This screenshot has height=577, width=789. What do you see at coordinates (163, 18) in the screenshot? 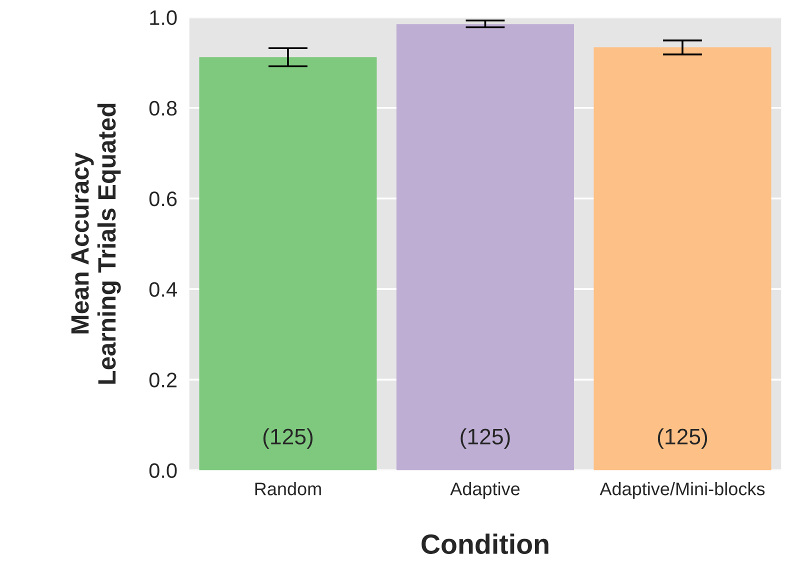
I see `y-tick-label: 1.0` at bounding box center [163, 18].